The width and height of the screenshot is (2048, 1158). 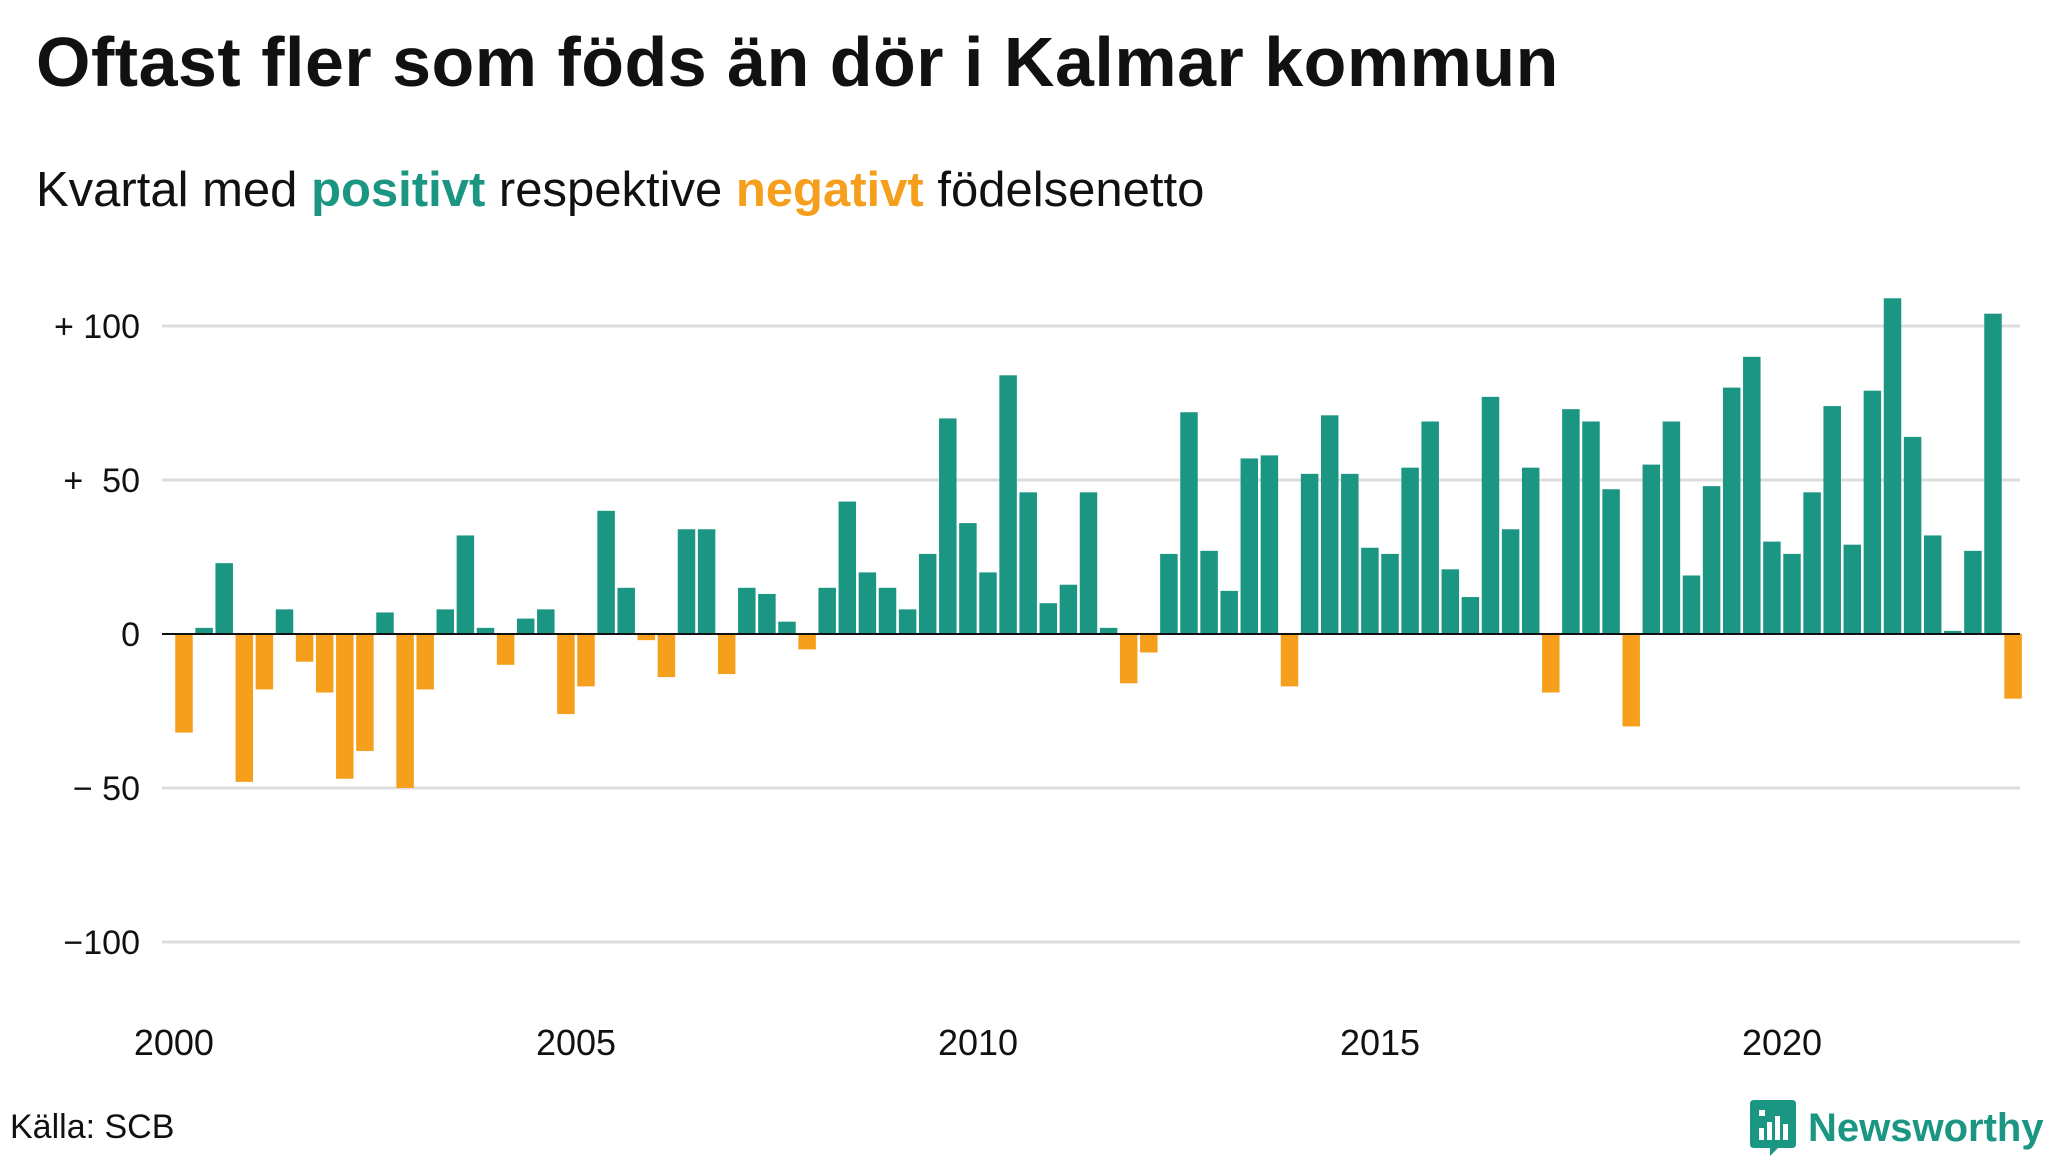 I want to click on bar-2011-q2, so click(x=1088, y=563).